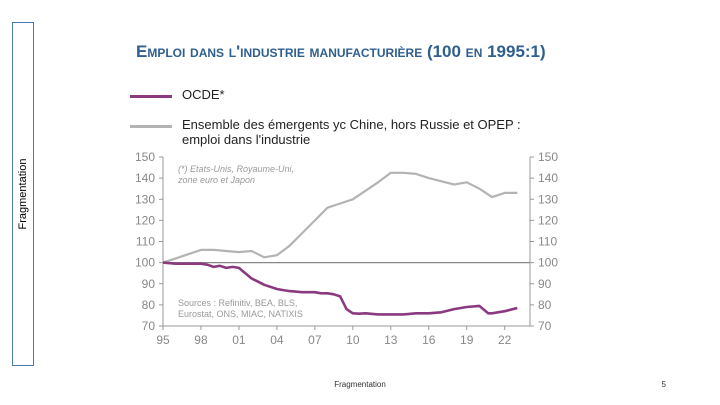 Image resolution: width=720 pixels, height=405 pixels. I want to click on y-tick-label-right: 70, so click(545, 326).